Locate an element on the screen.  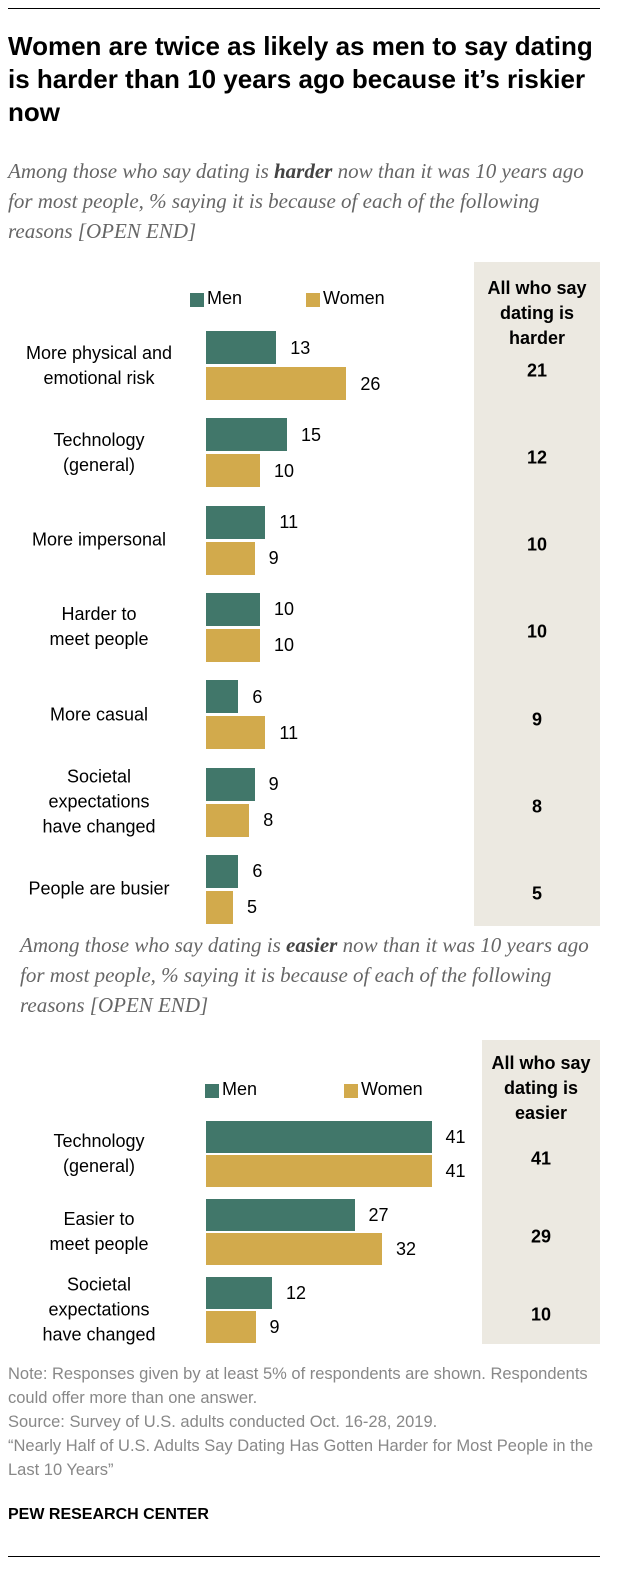
total-value: 9 is located at coordinates (536, 719).